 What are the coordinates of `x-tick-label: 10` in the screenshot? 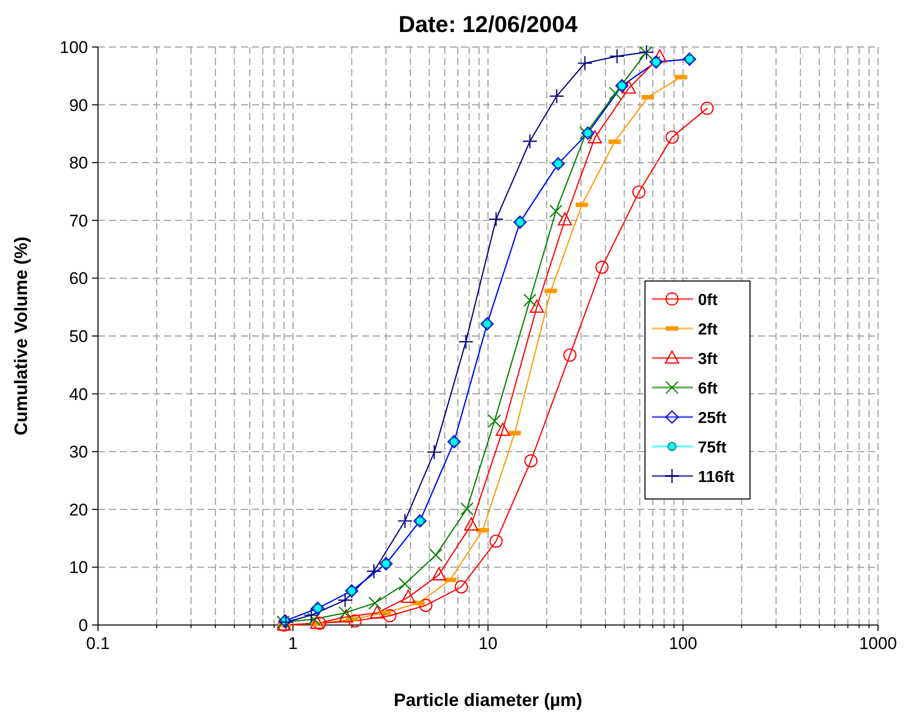 It's located at (488, 643).